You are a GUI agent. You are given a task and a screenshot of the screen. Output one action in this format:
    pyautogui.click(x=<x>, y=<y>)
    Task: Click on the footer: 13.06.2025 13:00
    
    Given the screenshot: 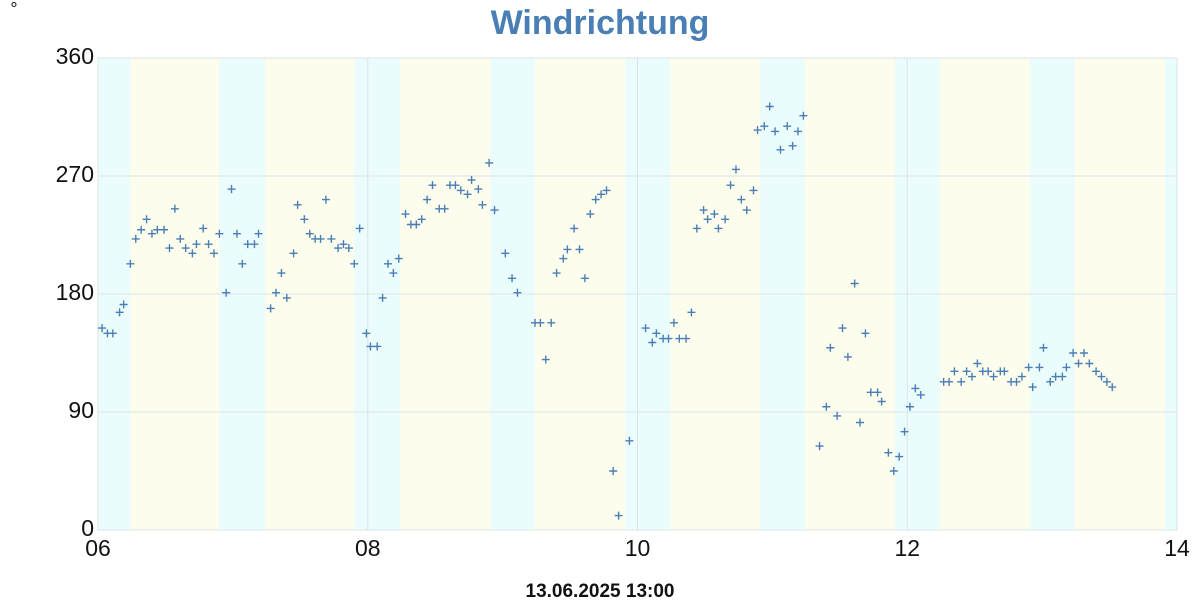 What is the action you would take?
    pyautogui.click(x=600, y=590)
    